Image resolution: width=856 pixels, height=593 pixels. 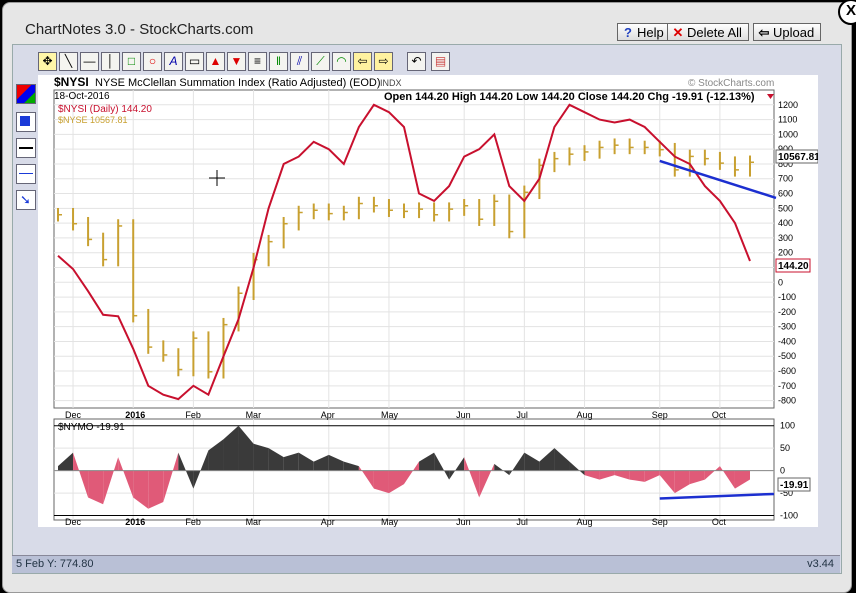 I want to click on fill-color-icon, so click(x=26, y=122).